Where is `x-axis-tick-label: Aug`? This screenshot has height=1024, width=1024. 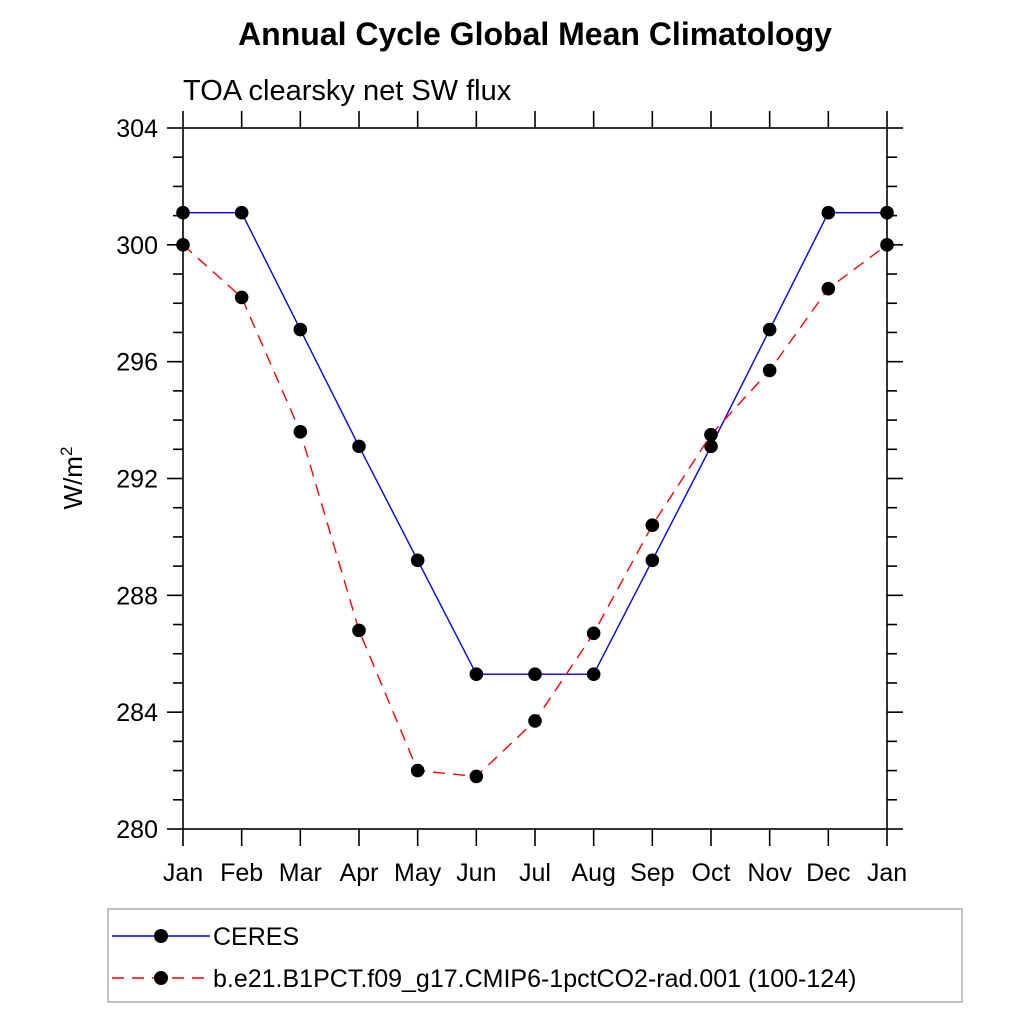
x-axis-tick-label: Aug is located at coordinates (593, 873).